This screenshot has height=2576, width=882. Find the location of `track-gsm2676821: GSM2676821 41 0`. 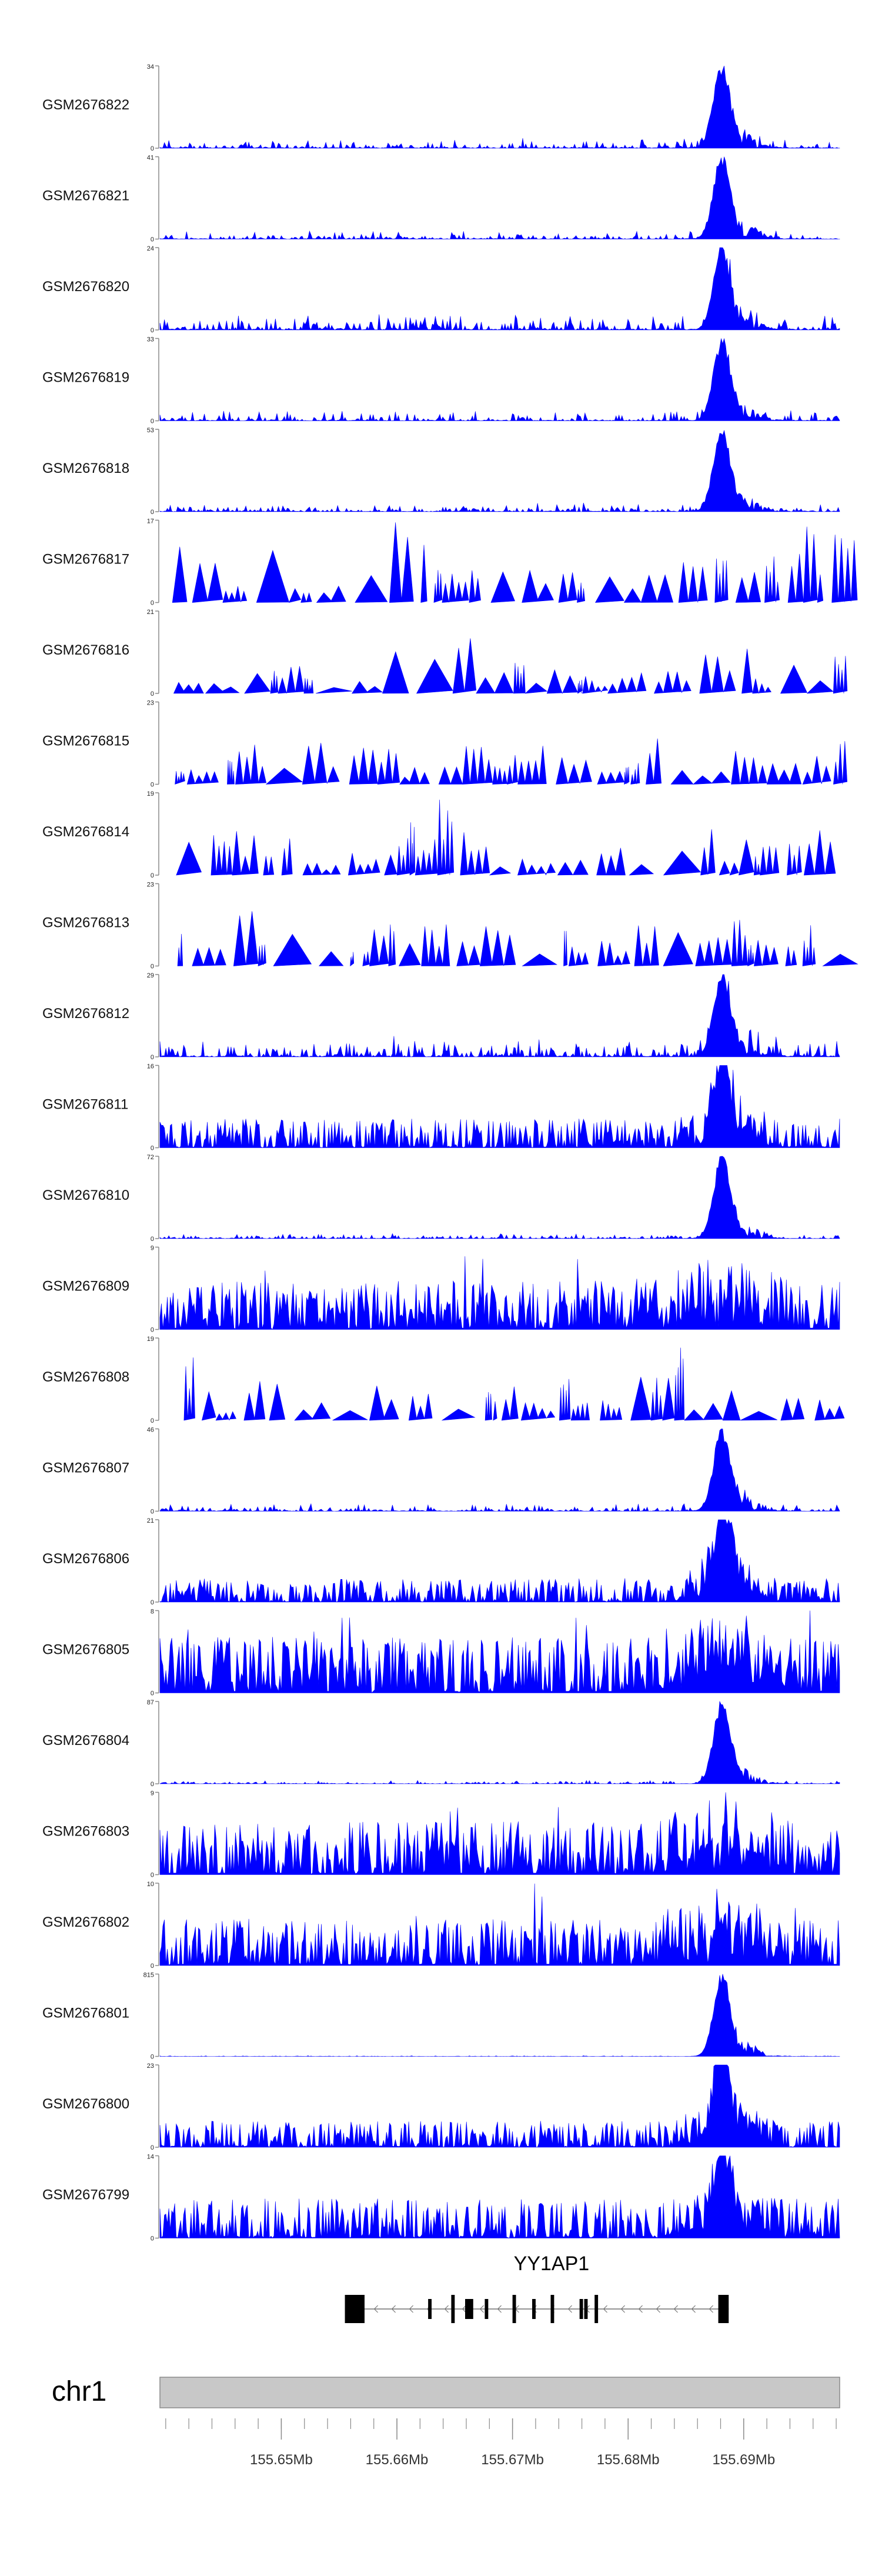

track-gsm2676821: GSM2676821 41 0 is located at coordinates (441, 199).